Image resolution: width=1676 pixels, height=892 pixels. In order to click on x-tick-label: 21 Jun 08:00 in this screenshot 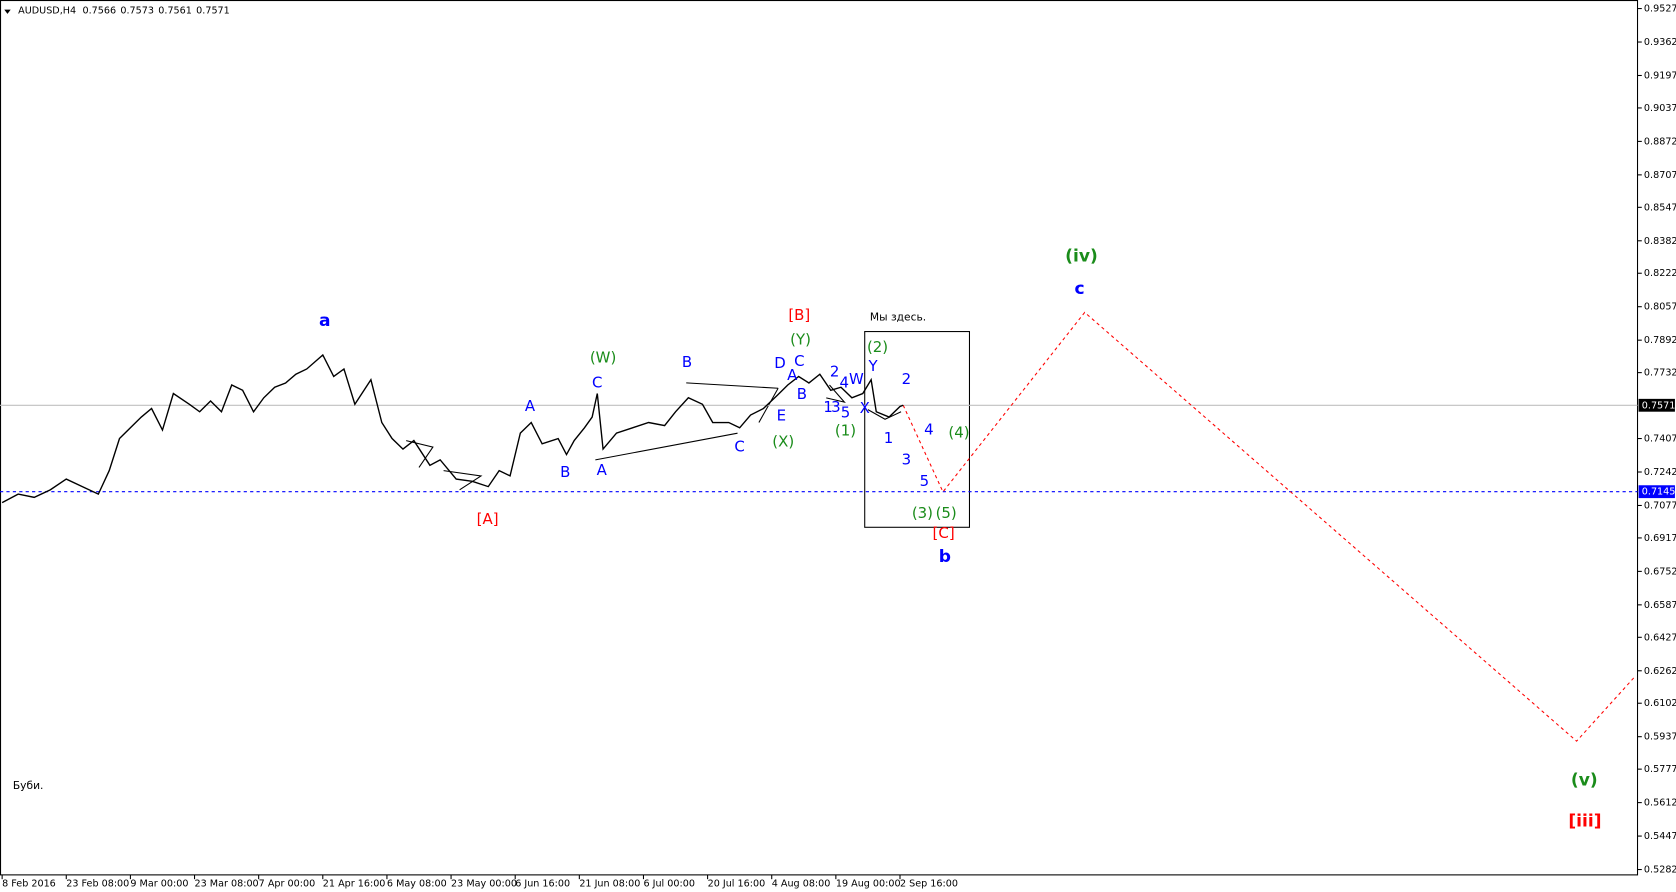, I will do `click(609, 883)`.